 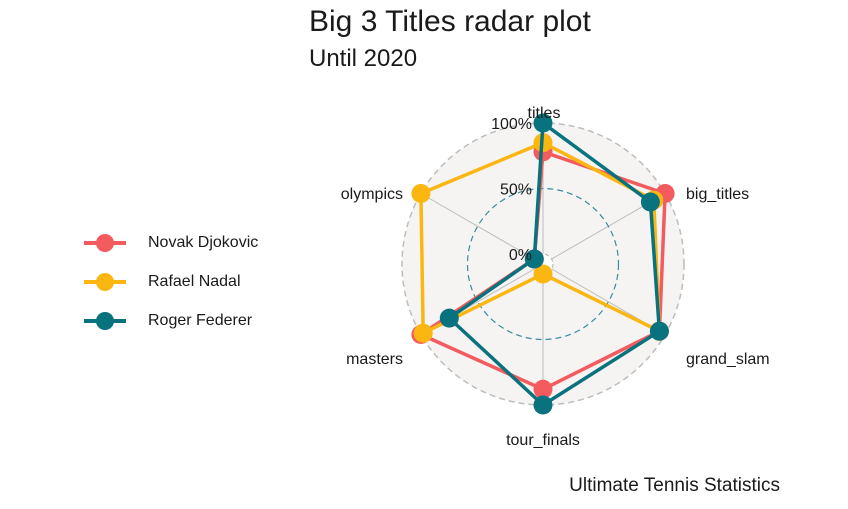 I want to click on axis-label-grand-slam: grand_slam, so click(x=728, y=359).